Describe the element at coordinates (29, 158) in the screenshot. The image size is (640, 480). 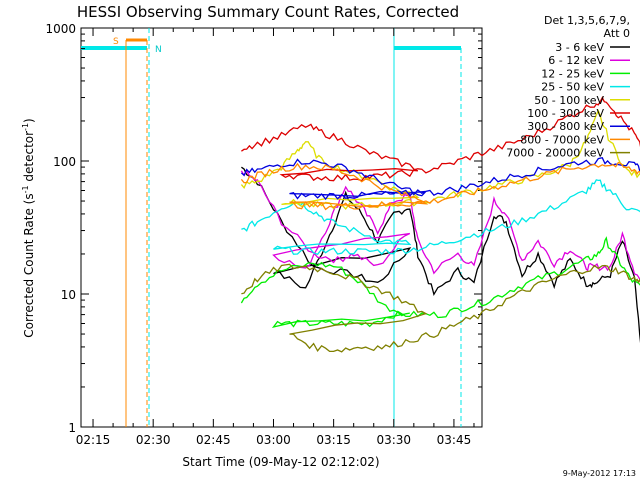
I see `y-label-mid: detector` at that location.